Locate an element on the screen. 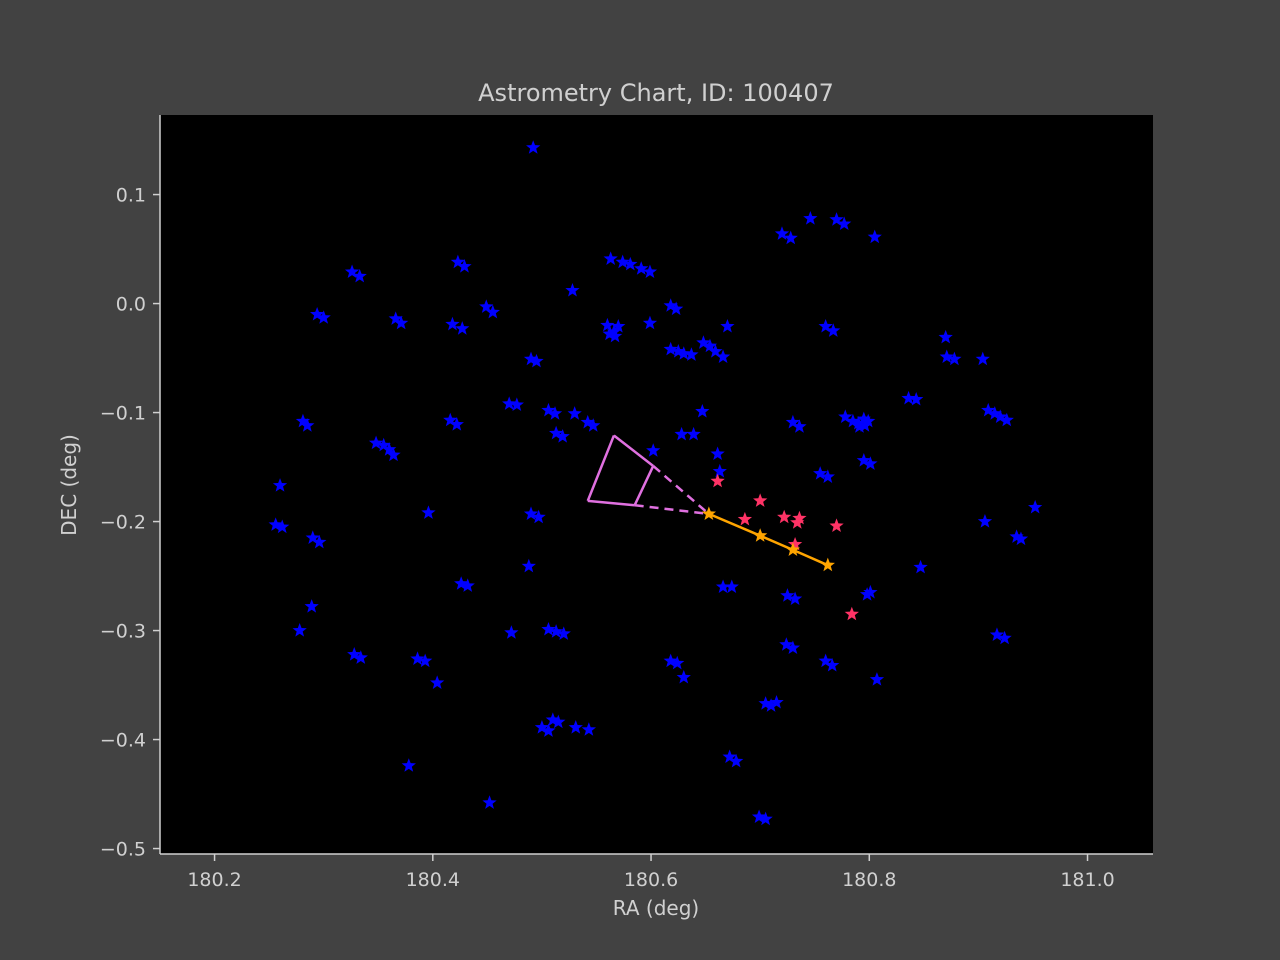  x-tick-label: 180.4 is located at coordinates (433, 880).